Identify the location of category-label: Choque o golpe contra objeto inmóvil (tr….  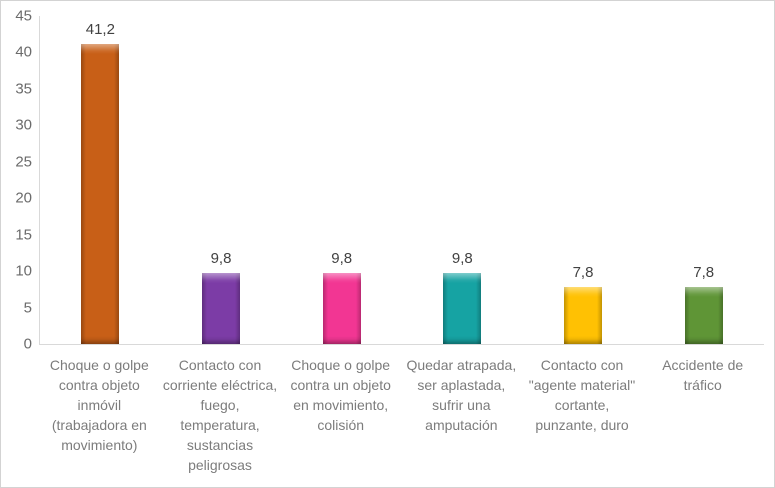
(99, 405).